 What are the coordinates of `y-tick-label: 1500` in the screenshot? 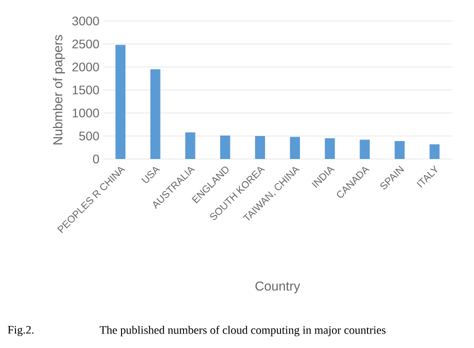 It's located at (85, 90).